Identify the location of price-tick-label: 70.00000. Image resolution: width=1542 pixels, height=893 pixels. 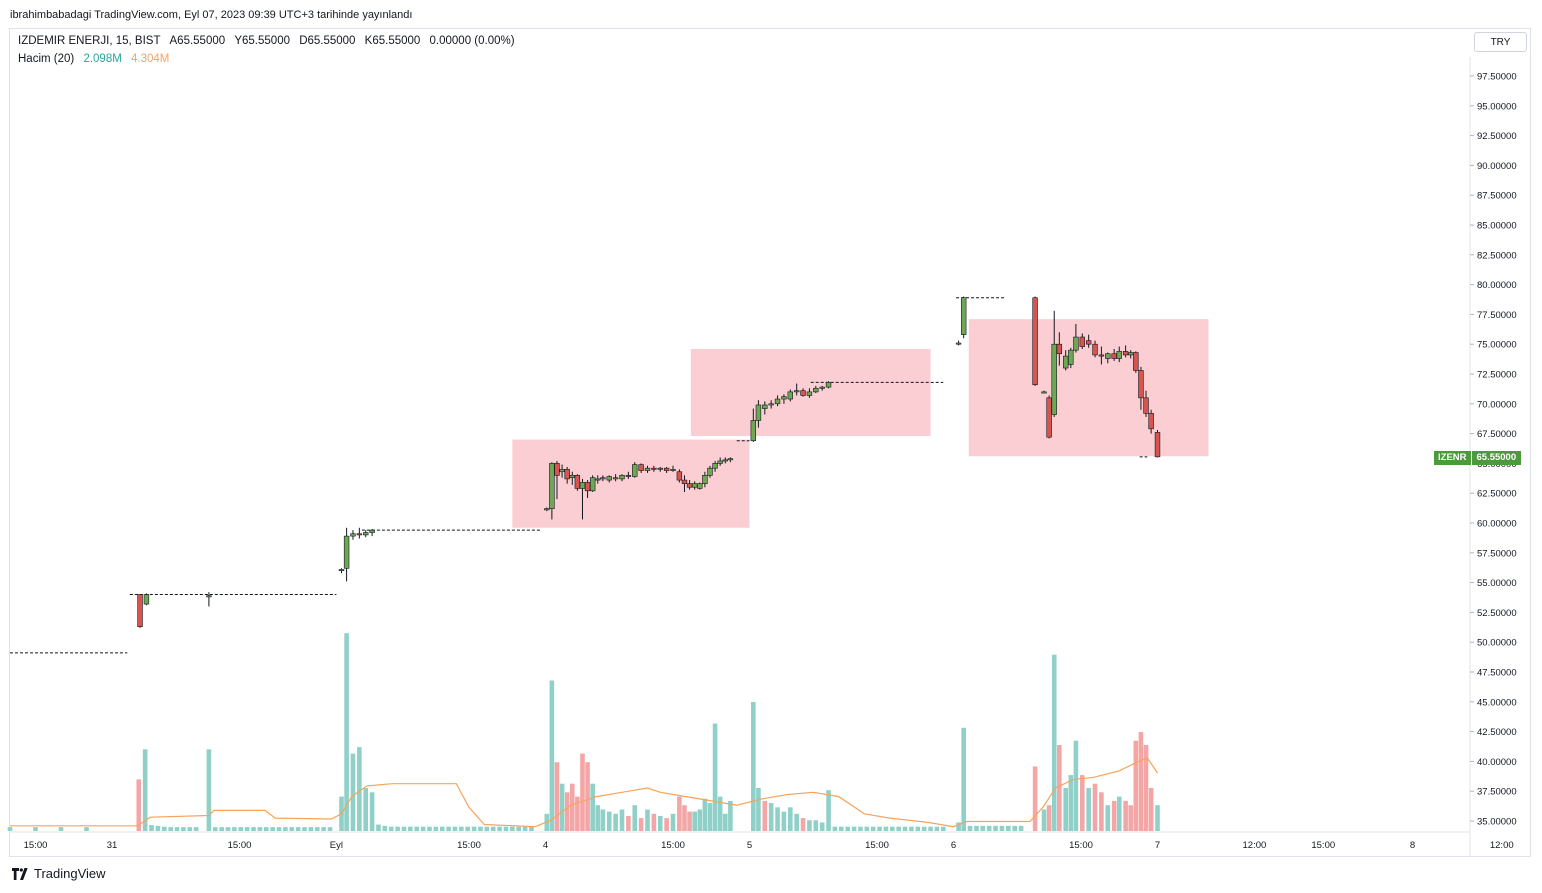
(1497, 404).